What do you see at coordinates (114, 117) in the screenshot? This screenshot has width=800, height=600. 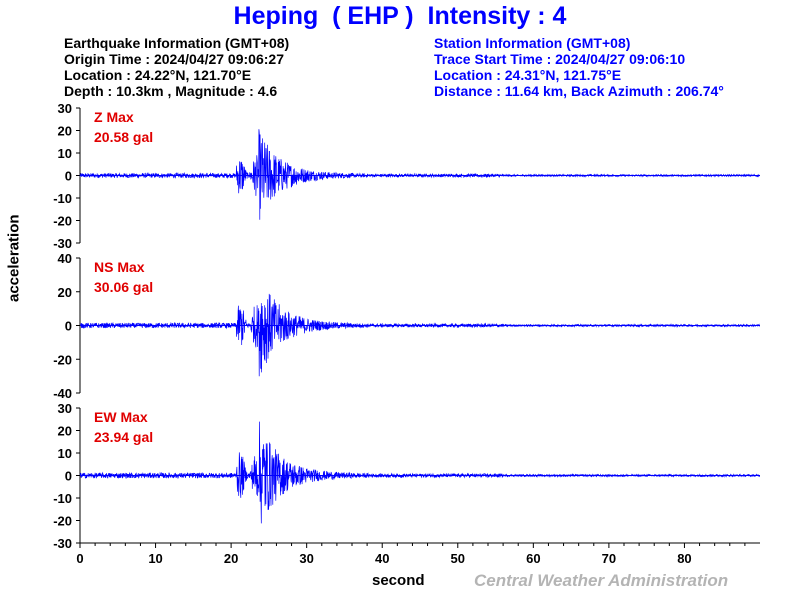 I see `max-label-z: Z Max` at bounding box center [114, 117].